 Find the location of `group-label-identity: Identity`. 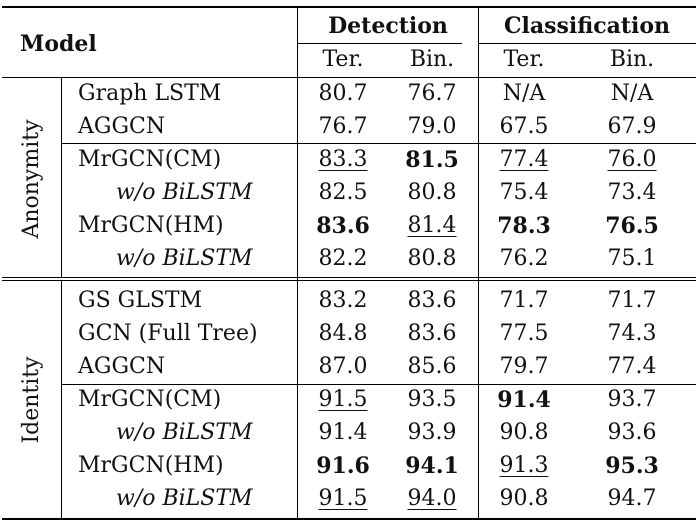

group-label-identity: Identity is located at coordinates (31, 400).